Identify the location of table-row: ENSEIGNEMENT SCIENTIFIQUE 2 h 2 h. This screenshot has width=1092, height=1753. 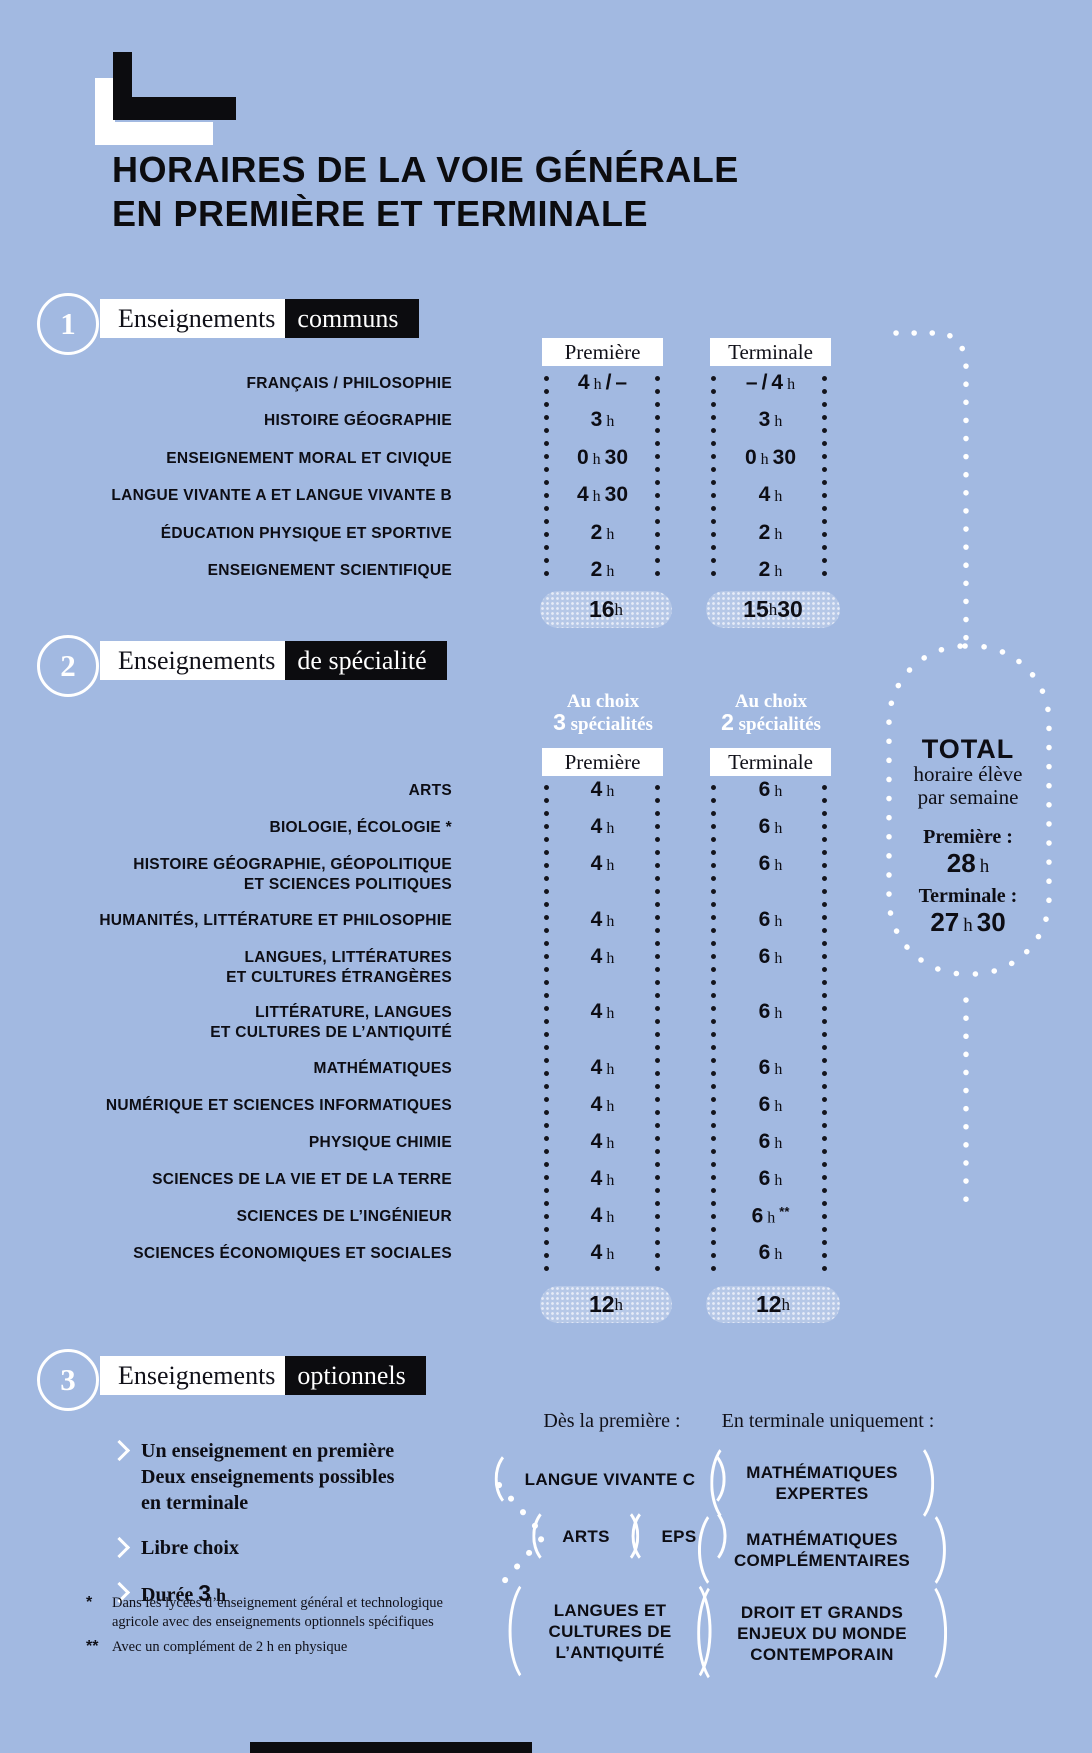
(426, 569).